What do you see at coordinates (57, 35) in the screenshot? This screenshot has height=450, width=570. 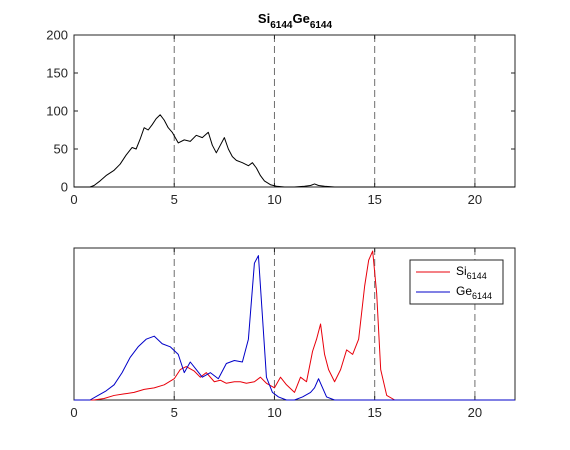 I see `y-tick-label: 200` at bounding box center [57, 35].